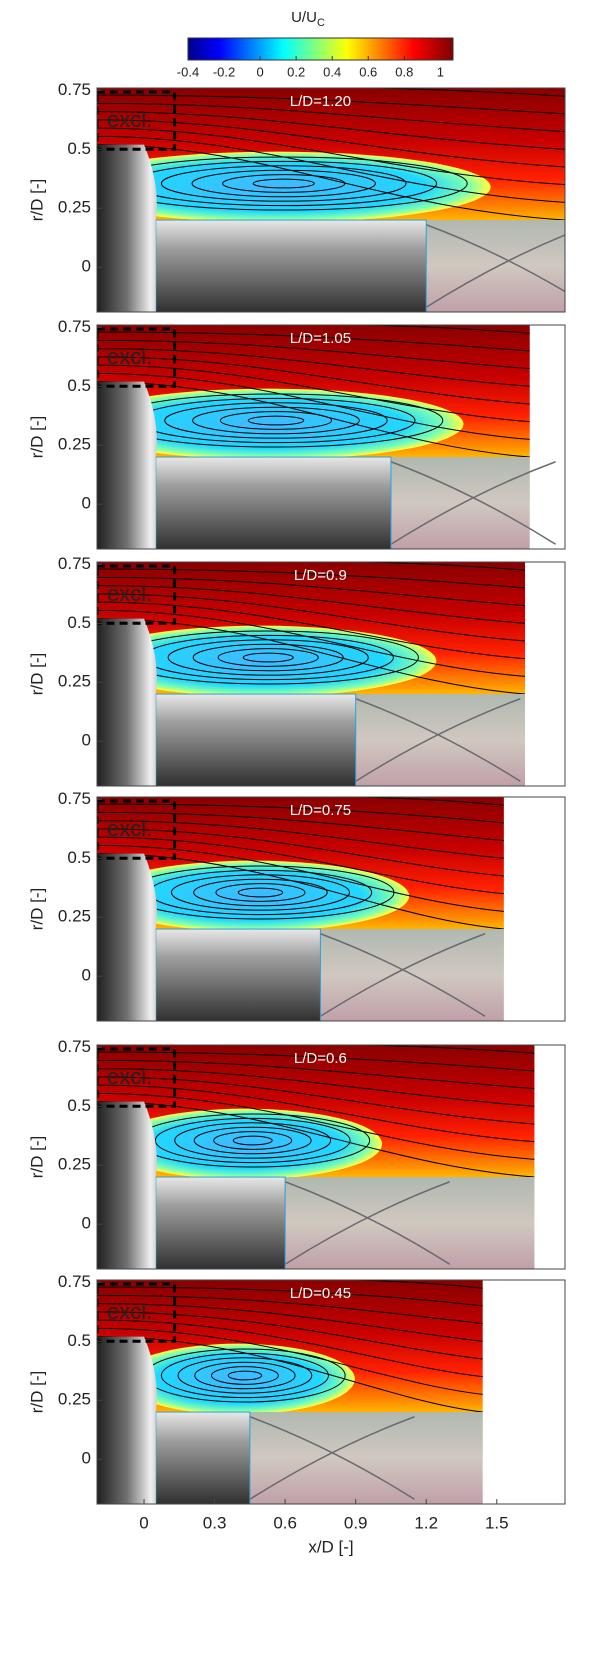 Image resolution: width=616 pixels, height=1678 pixels. Describe the element at coordinates (332, 71) in the screenshot. I see `colorbar-tick-label: 0.4` at that location.